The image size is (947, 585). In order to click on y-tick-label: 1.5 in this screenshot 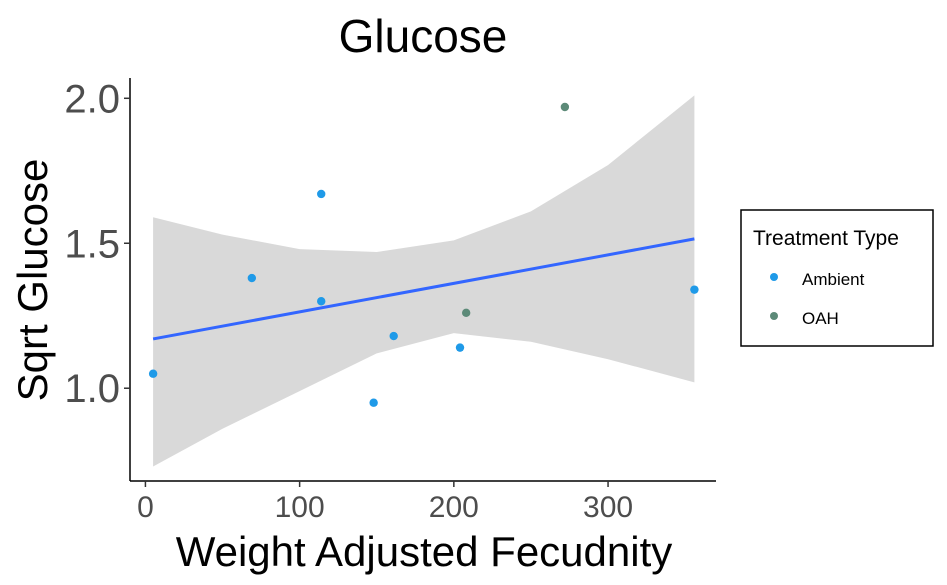, I will do `click(92, 244)`.